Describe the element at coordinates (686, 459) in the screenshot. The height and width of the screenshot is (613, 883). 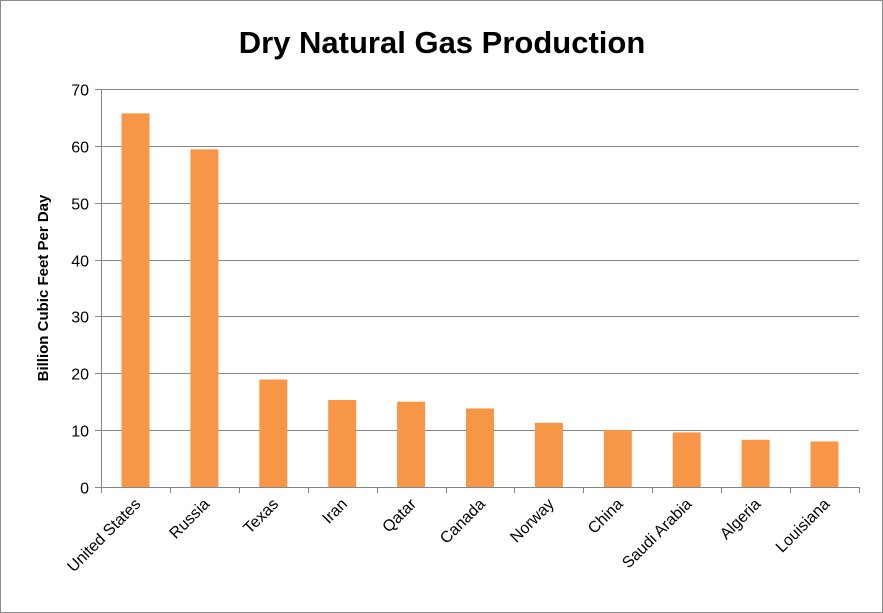
I see `bar-saudi-arabia` at that location.